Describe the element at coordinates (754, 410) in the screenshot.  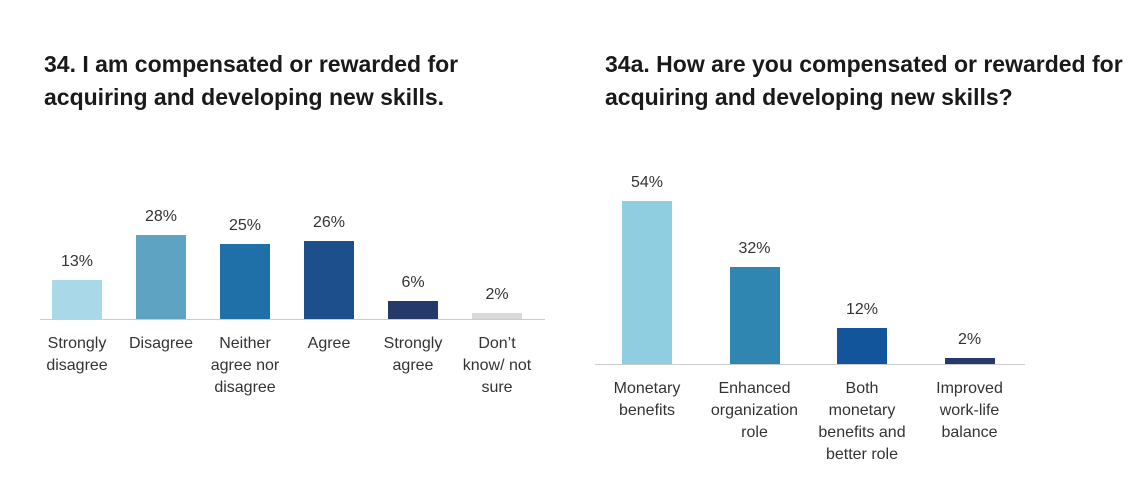
I see `x-tick-label: Enhanced organization role` at that location.